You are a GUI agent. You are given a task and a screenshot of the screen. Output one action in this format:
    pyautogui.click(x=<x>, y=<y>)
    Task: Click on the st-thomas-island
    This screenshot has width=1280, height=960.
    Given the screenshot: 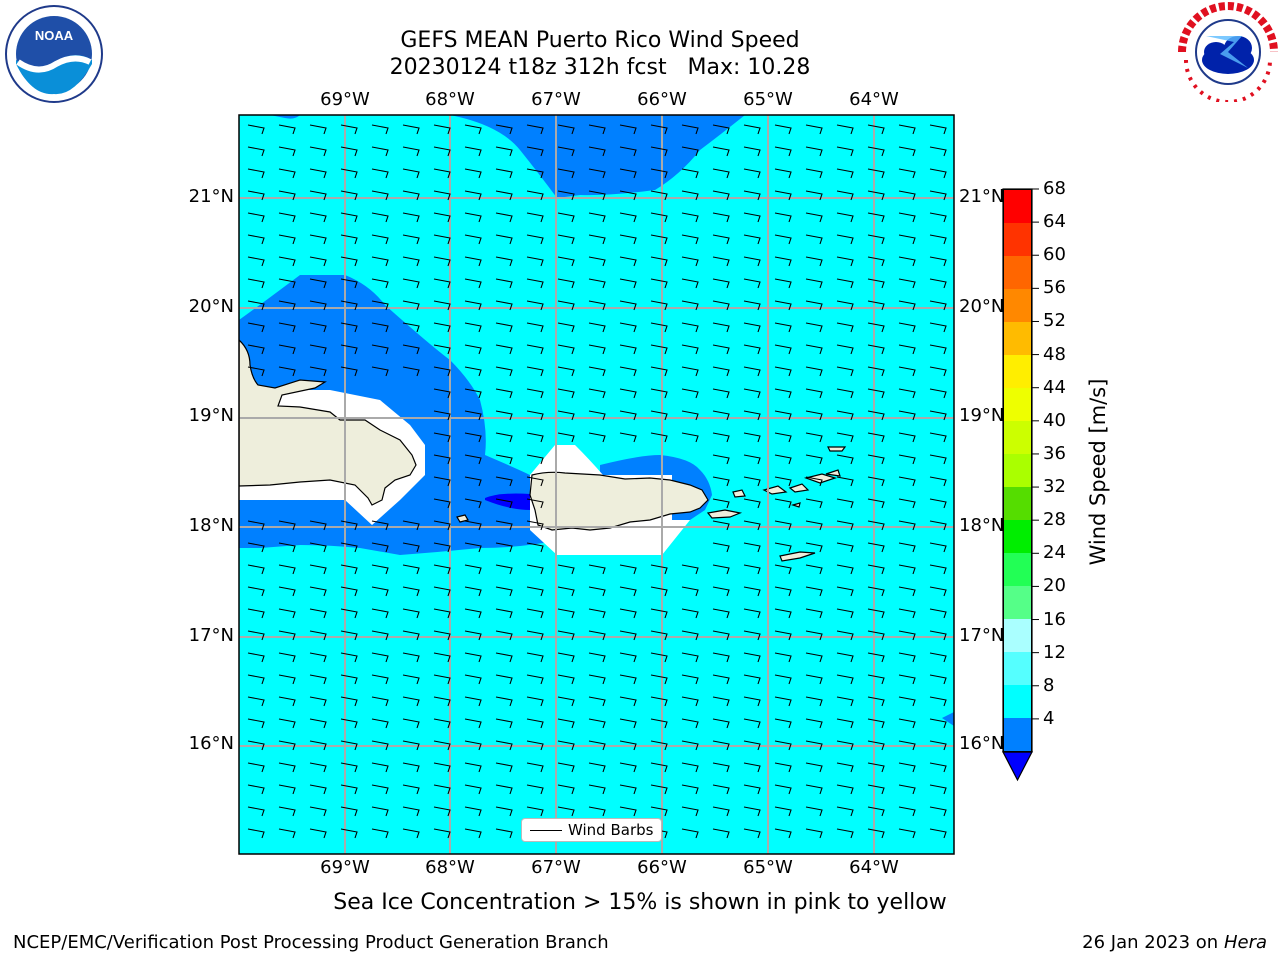 What is the action you would take?
    pyautogui.click(x=775, y=490)
    